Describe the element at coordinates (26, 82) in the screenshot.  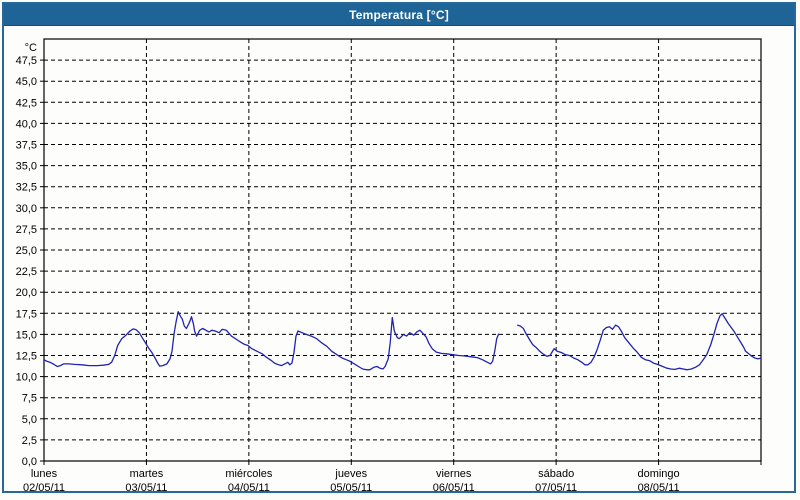
I see `y-tick-label: 45,0` at that location.